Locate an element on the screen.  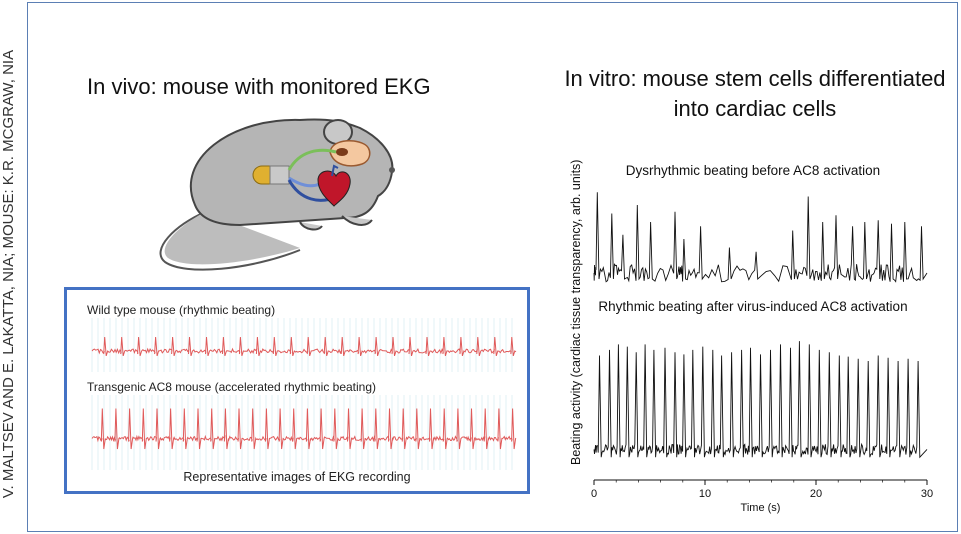
mouse-icon is located at coordinates (277, 194).